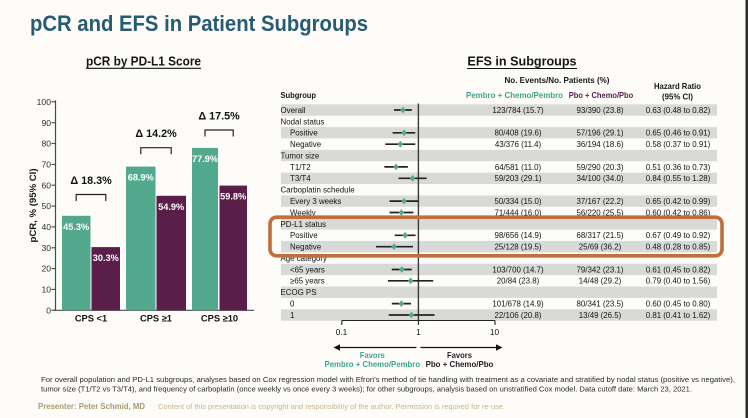 This screenshot has width=748, height=418. What do you see at coordinates (521, 62) in the screenshot?
I see `svg-text: EFS in Subgroups` at bounding box center [521, 62].